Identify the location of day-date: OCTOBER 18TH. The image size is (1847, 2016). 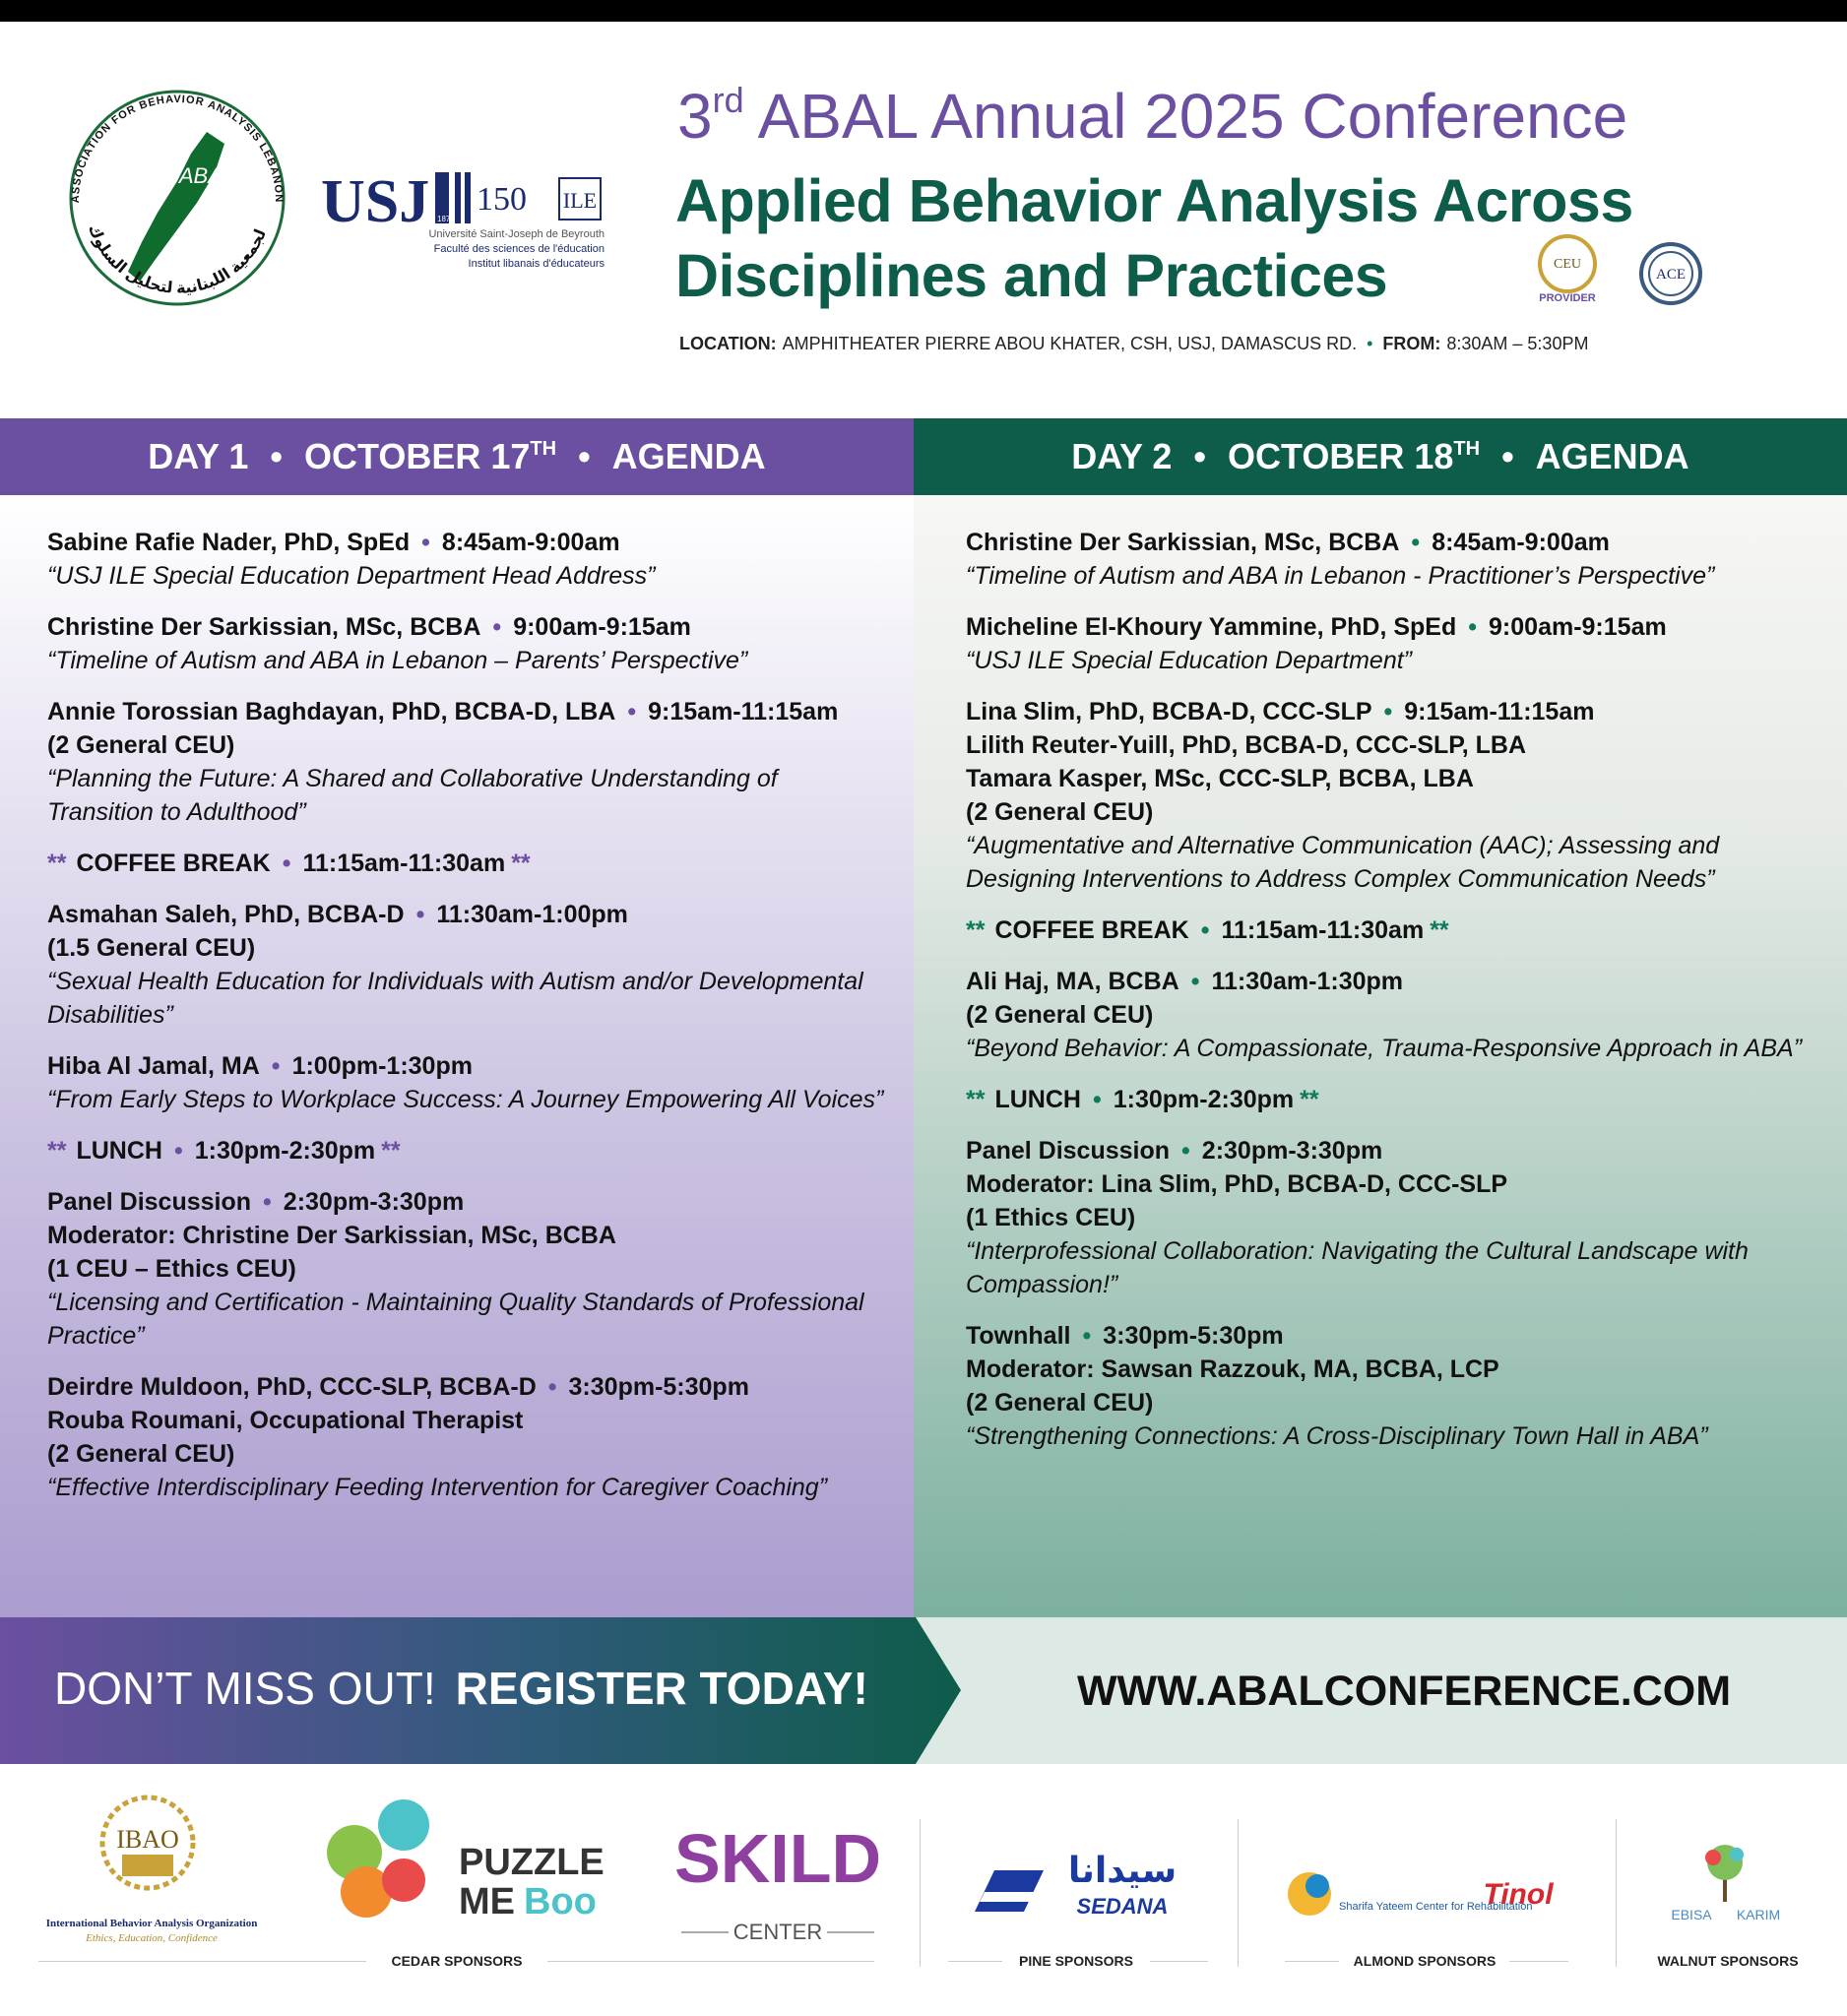
(1354, 456).